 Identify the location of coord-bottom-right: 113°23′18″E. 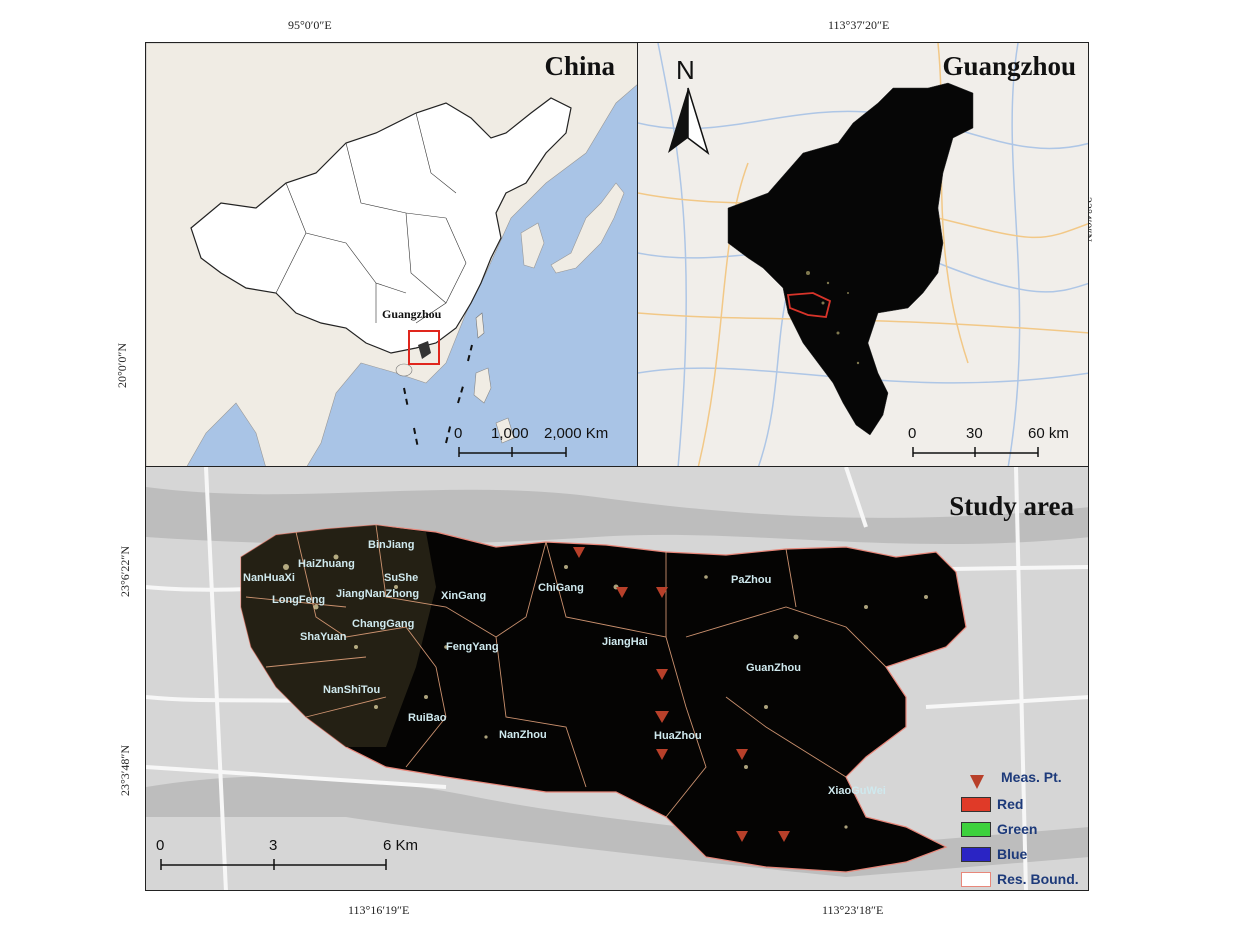
(853, 910).